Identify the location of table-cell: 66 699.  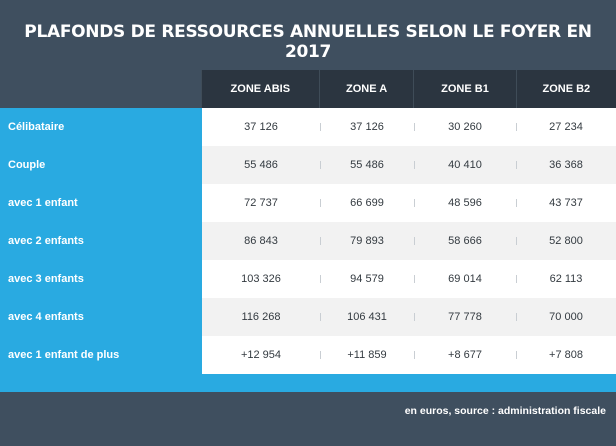
(367, 203).